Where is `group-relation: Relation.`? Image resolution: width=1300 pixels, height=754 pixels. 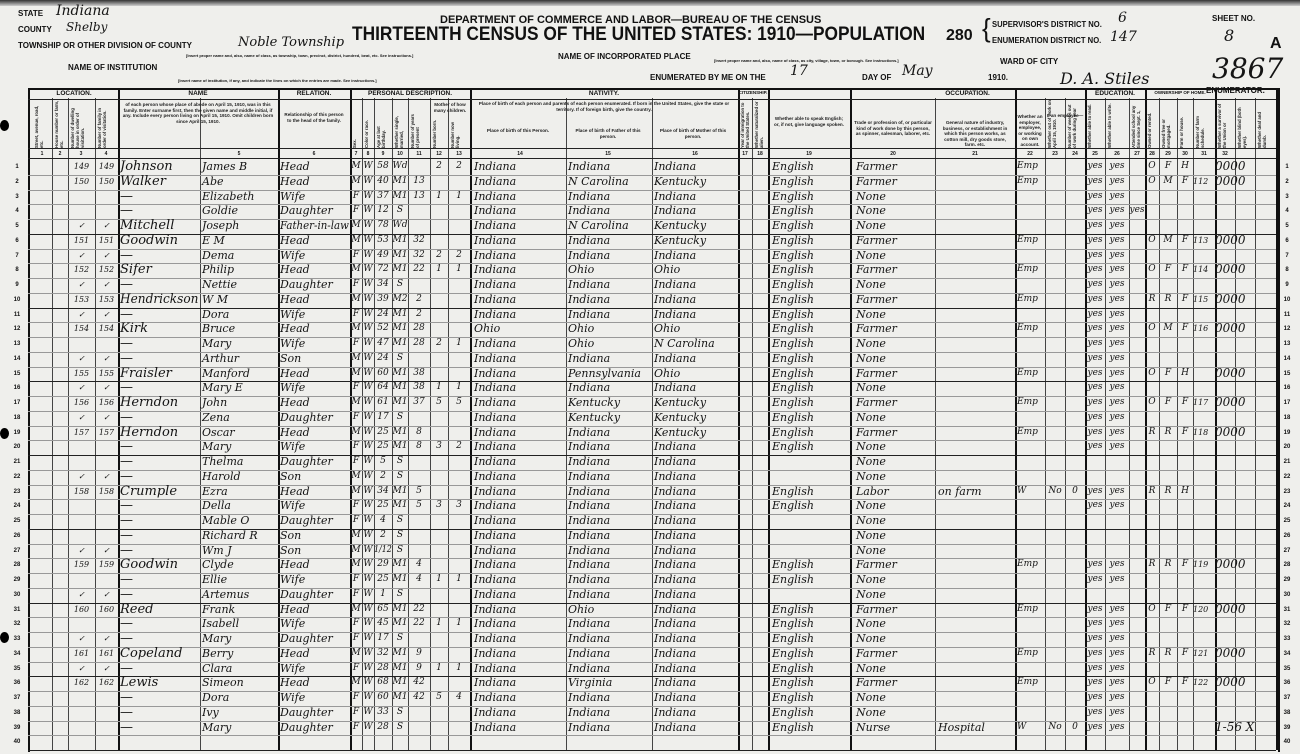 group-relation: Relation. is located at coordinates (314, 93).